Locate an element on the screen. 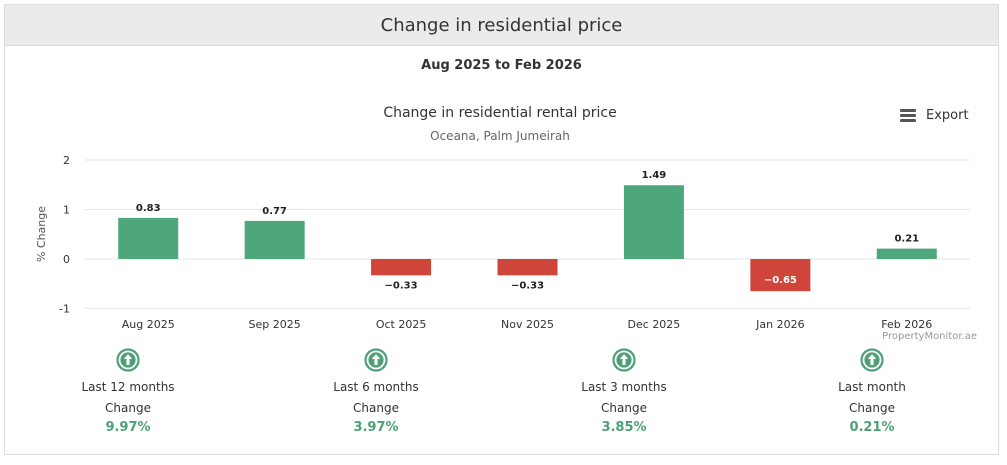  panel-title: Change in residential price is located at coordinates (501, 25).